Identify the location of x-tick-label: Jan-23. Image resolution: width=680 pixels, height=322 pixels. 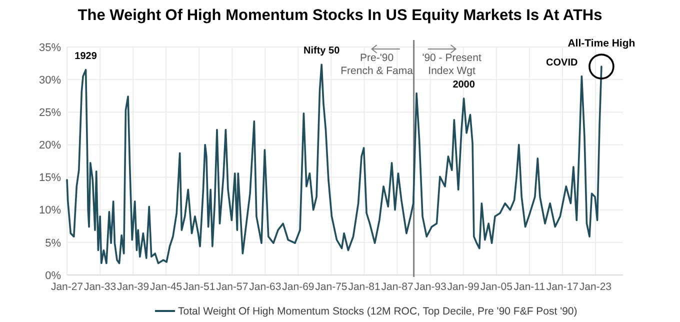
(595, 287).